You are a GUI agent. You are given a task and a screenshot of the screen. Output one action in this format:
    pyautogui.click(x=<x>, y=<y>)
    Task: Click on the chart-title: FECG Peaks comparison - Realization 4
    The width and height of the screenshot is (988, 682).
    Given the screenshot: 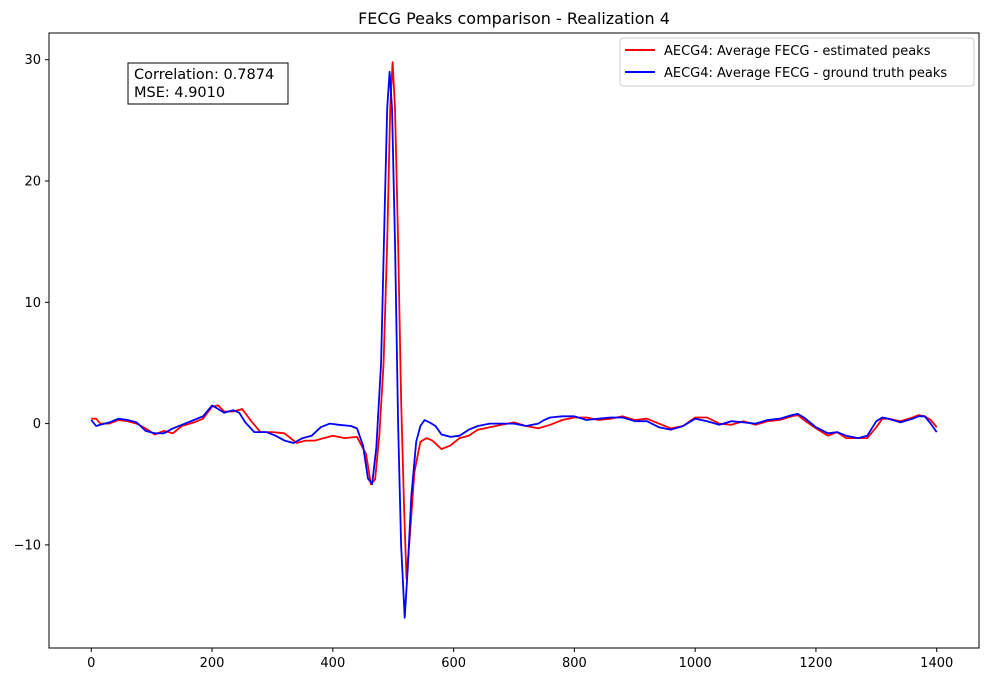 What is the action you would take?
    pyautogui.click(x=514, y=18)
    